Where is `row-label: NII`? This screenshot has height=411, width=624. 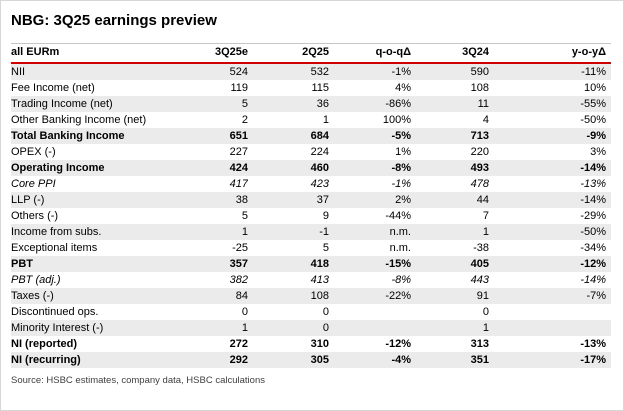
row-label: NII is located at coordinates (93, 71).